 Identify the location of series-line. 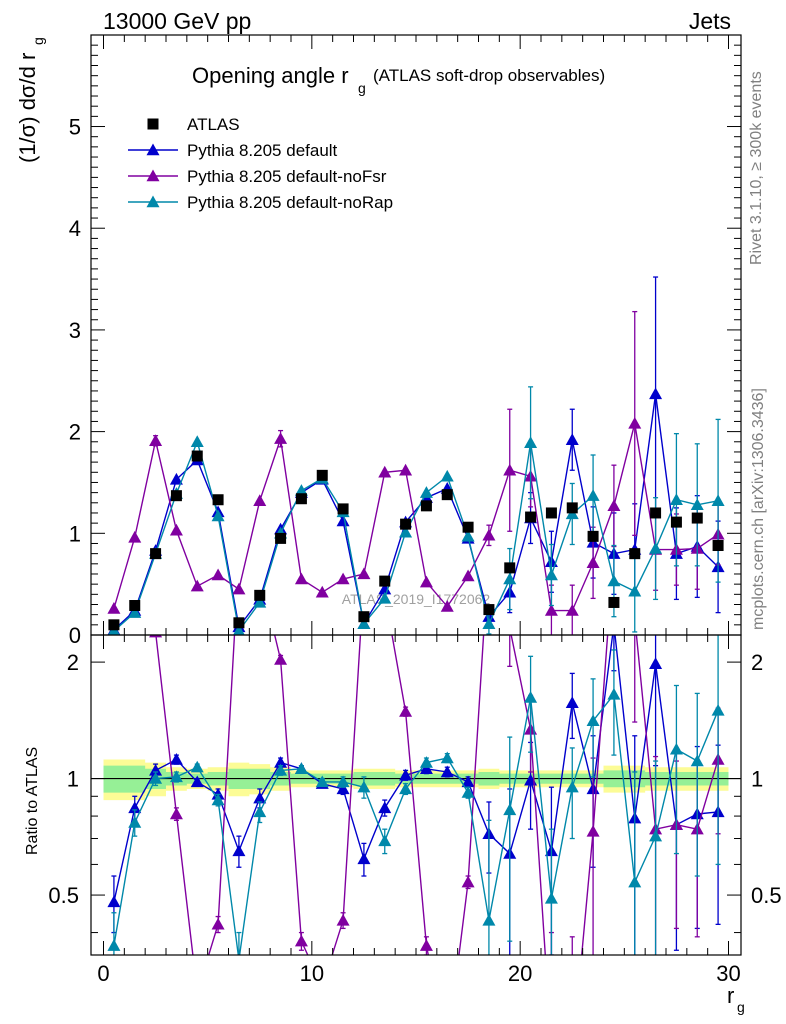
(416, 517).